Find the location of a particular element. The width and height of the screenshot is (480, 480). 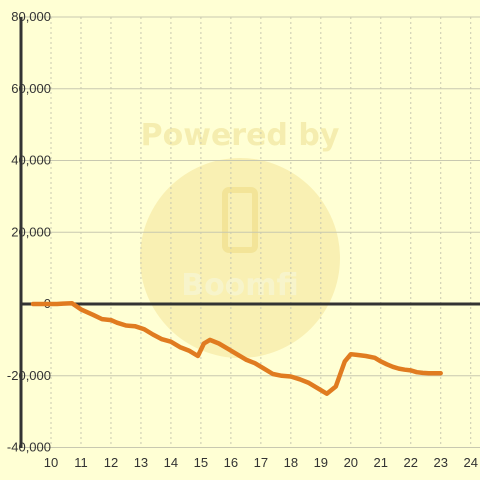

x-tick-label: 24 is located at coordinates (470, 462).